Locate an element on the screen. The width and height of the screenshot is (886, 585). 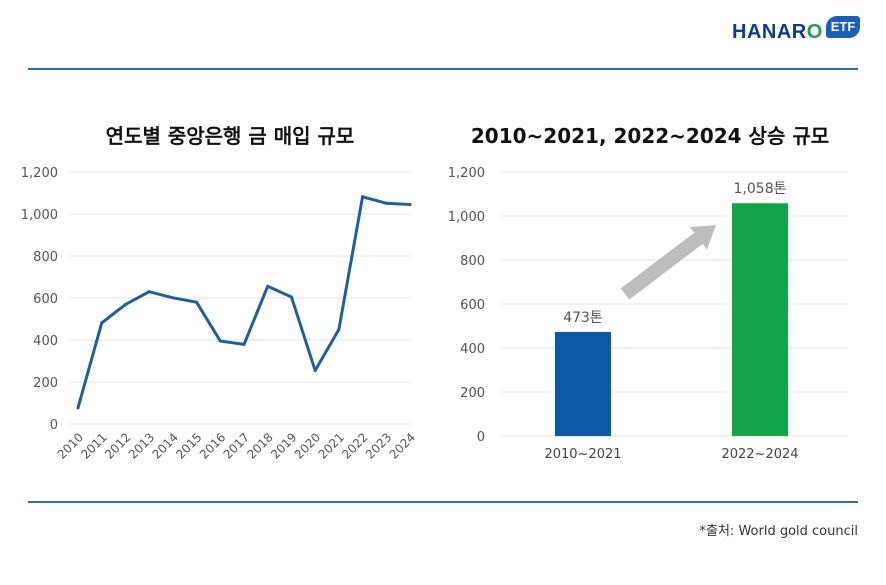
top-divider is located at coordinates (443, 69).